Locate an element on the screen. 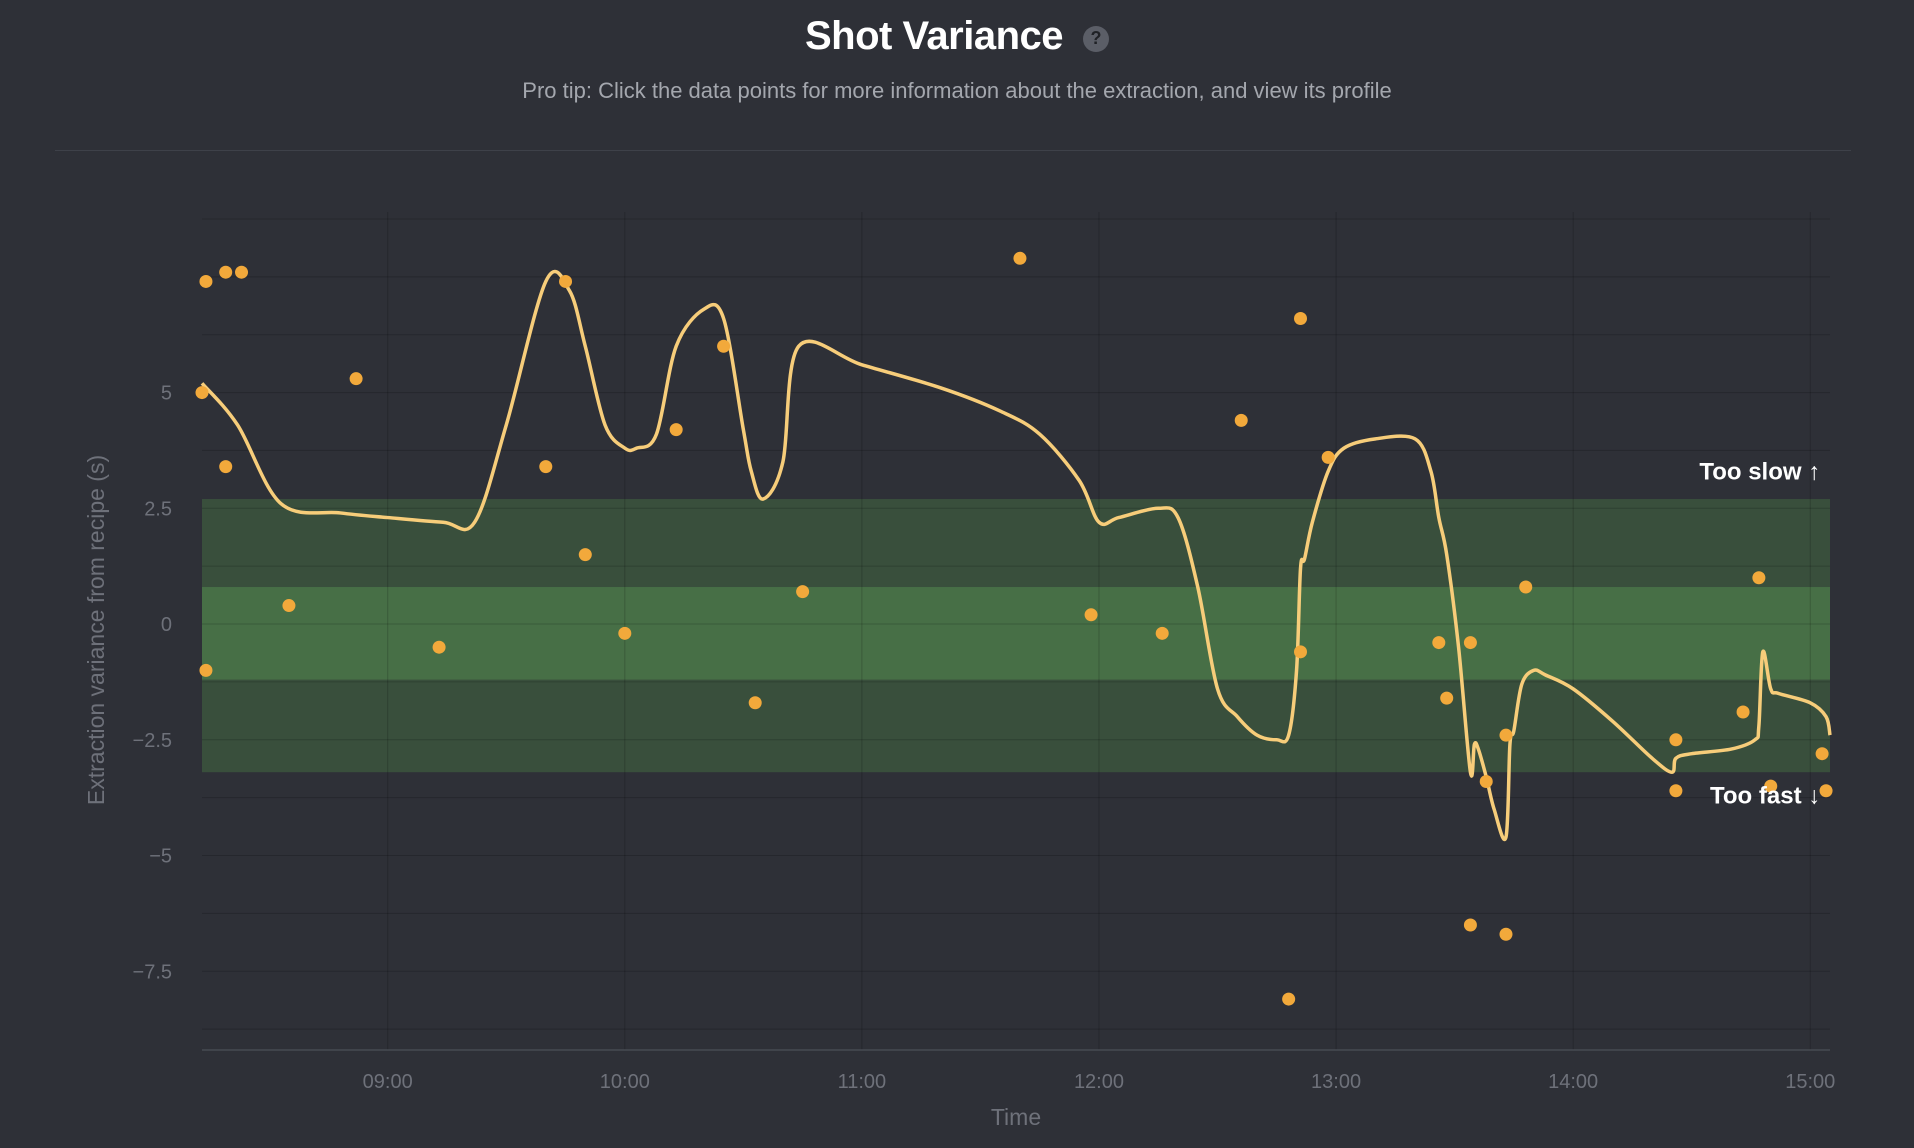  title-row: Shot Variance ? is located at coordinates (957, 36).